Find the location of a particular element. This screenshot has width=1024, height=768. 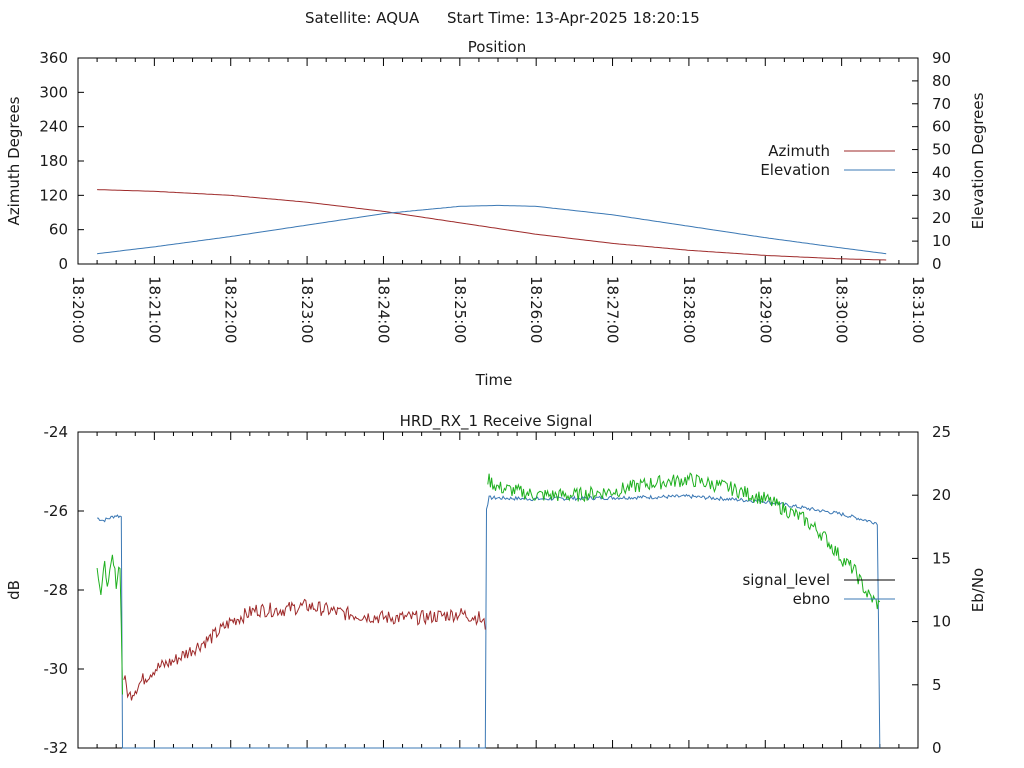

x-tick-label: 18:28:00 is located at coordinates (689, 309).